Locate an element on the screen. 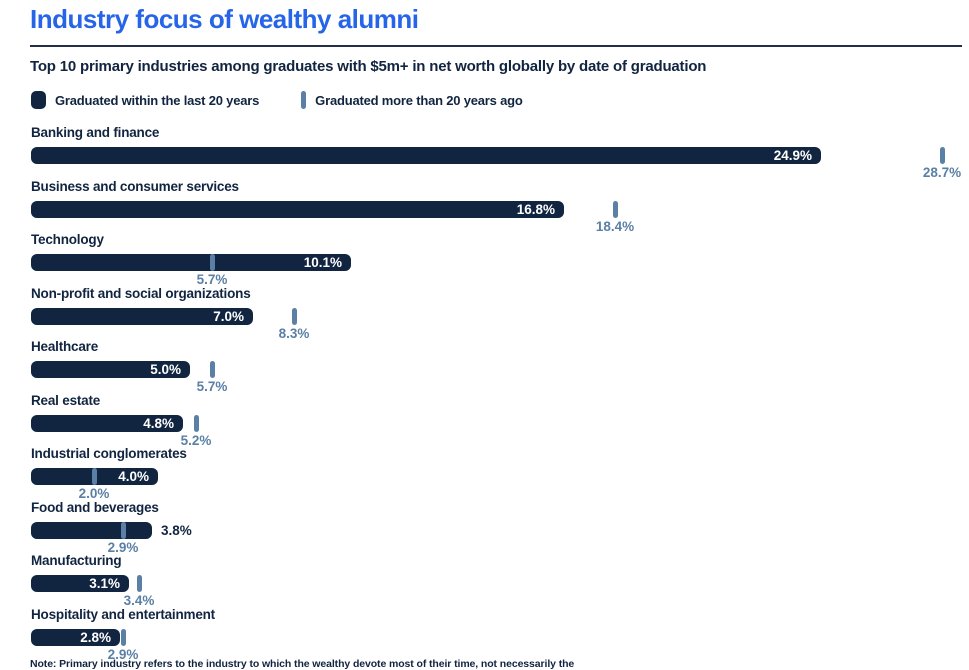 This screenshot has height=670, width=969. marker-value-label: 2.0% is located at coordinates (94, 493).